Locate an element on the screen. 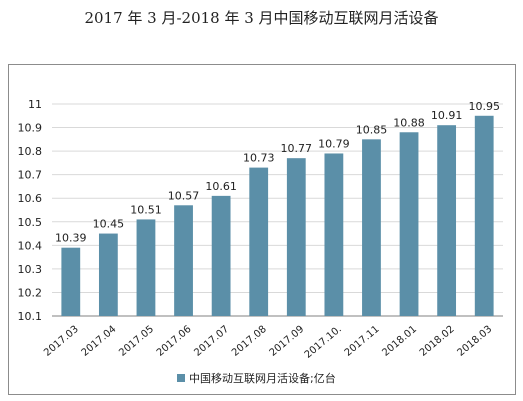 The image size is (523, 401). y-tick-label: 10.2 is located at coordinates (30, 292).